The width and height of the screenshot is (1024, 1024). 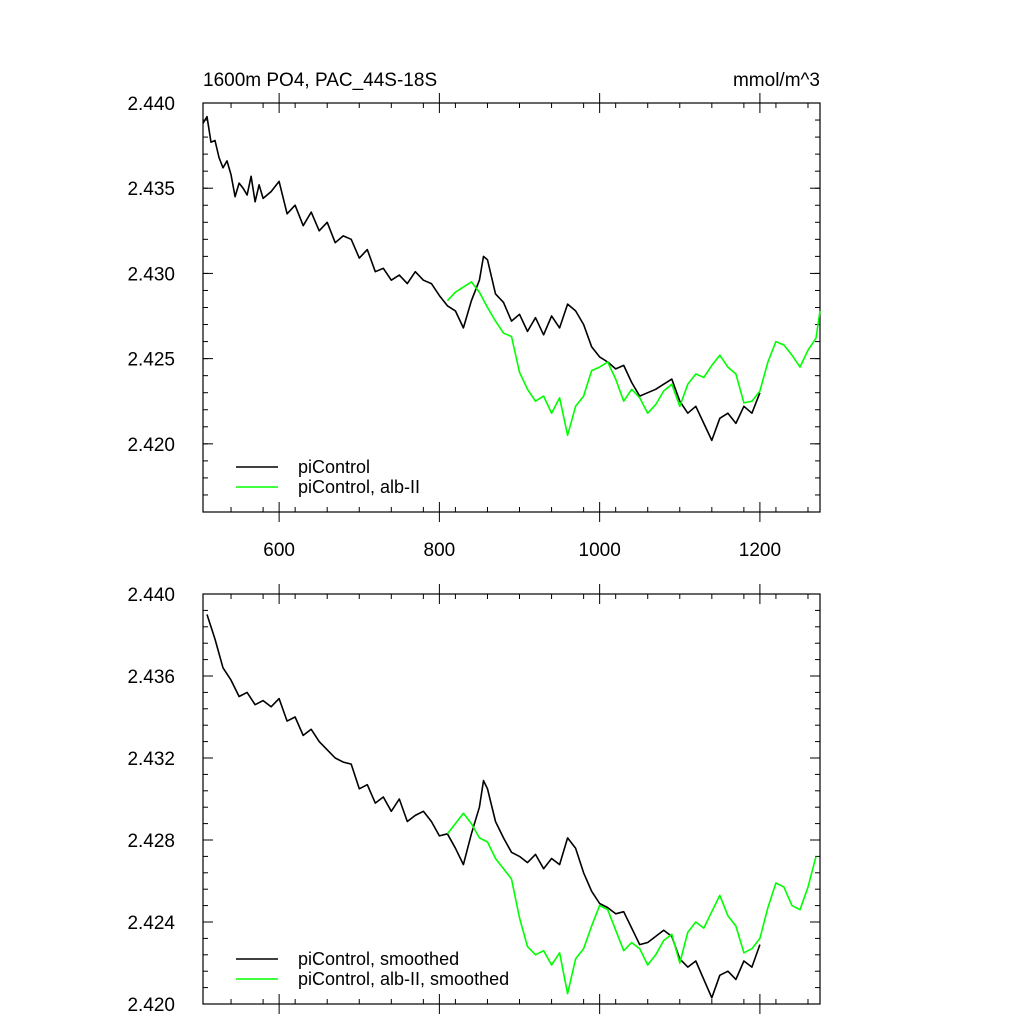 What do you see at coordinates (151, 841) in the screenshot?
I see `y-tick-label: 2.428` at bounding box center [151, 841].